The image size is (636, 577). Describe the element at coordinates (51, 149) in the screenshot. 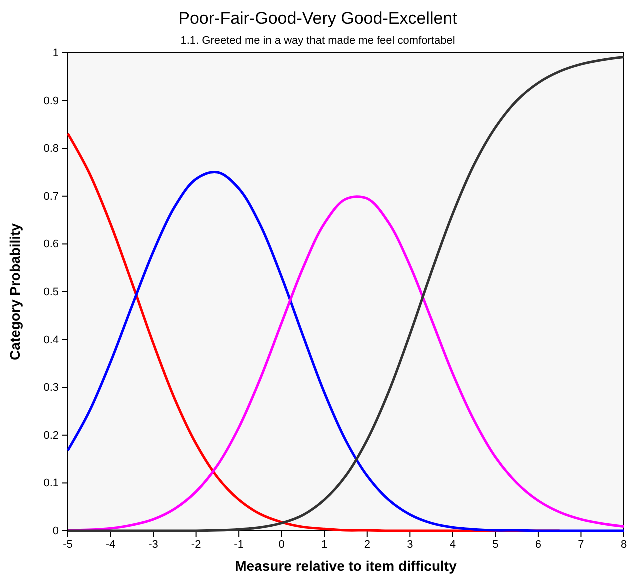

I see `y-tick-label: 0.8` at that location.